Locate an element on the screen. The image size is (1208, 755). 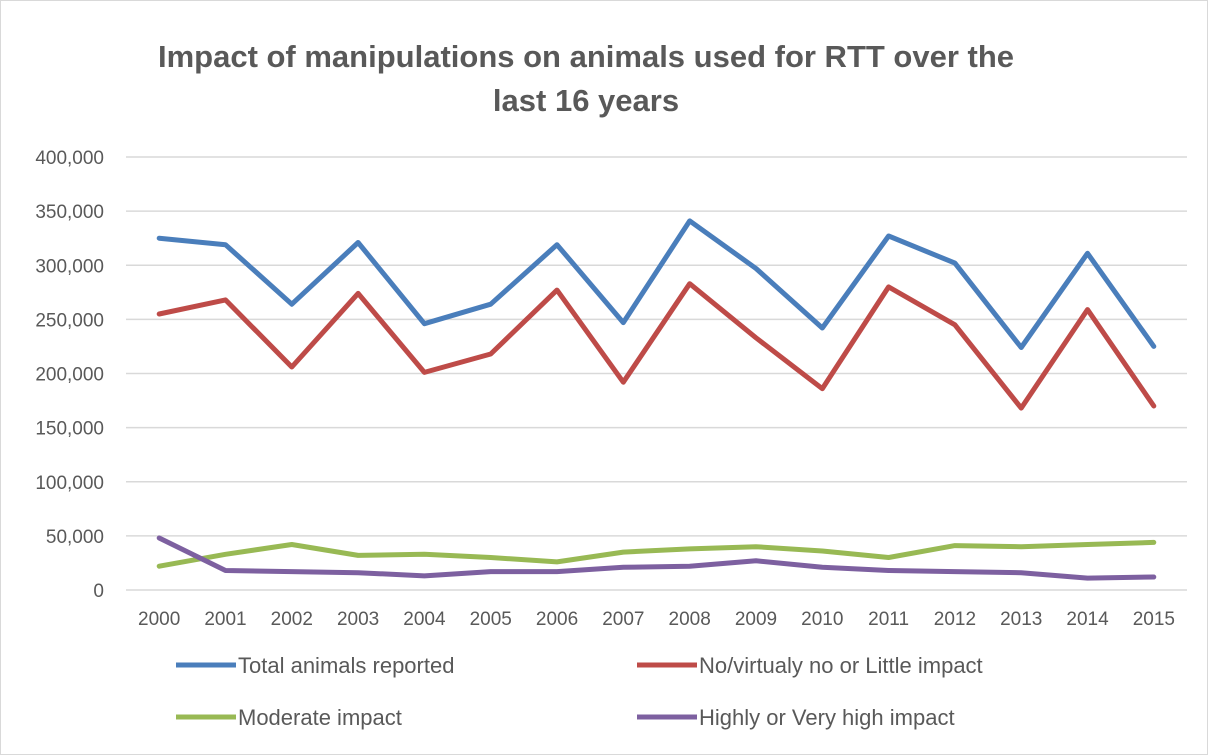
x-tick-label: 2001 is located at coordinates (225, 619).